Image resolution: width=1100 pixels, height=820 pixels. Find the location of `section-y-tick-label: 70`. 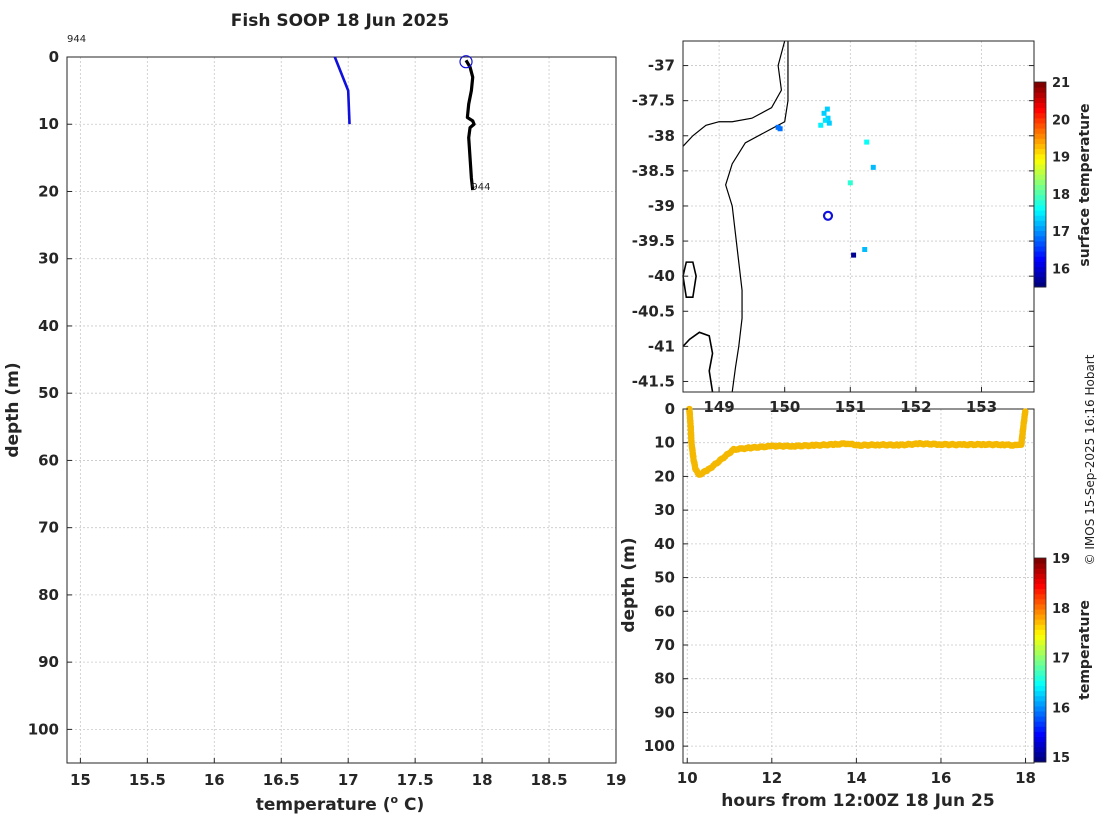

section-y-tick-label: 70 is located at coordinates (664, 645).